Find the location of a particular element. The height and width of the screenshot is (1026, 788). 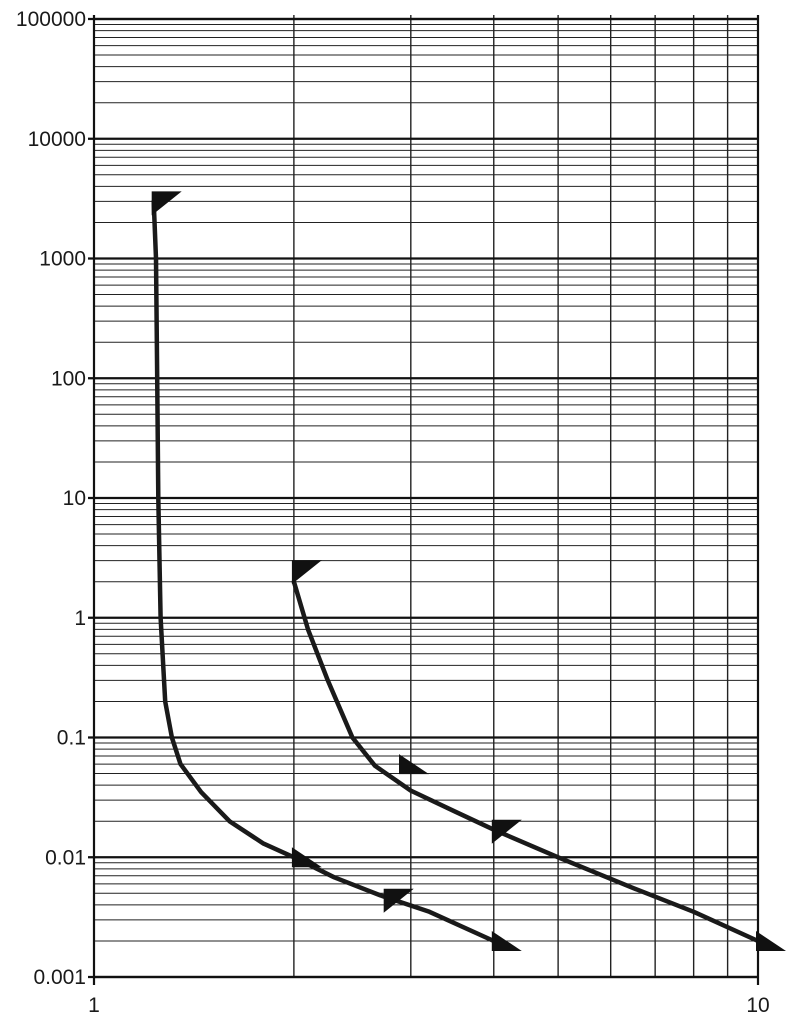

y-tick-label: 10 is located at coordinates (74, 498).